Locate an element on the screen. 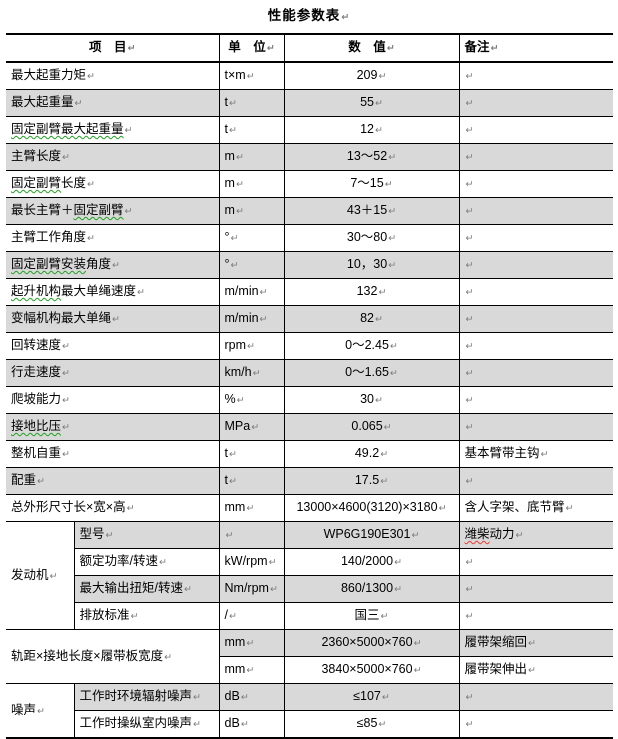  cell-text: ° is located at coordinates (227, 237).